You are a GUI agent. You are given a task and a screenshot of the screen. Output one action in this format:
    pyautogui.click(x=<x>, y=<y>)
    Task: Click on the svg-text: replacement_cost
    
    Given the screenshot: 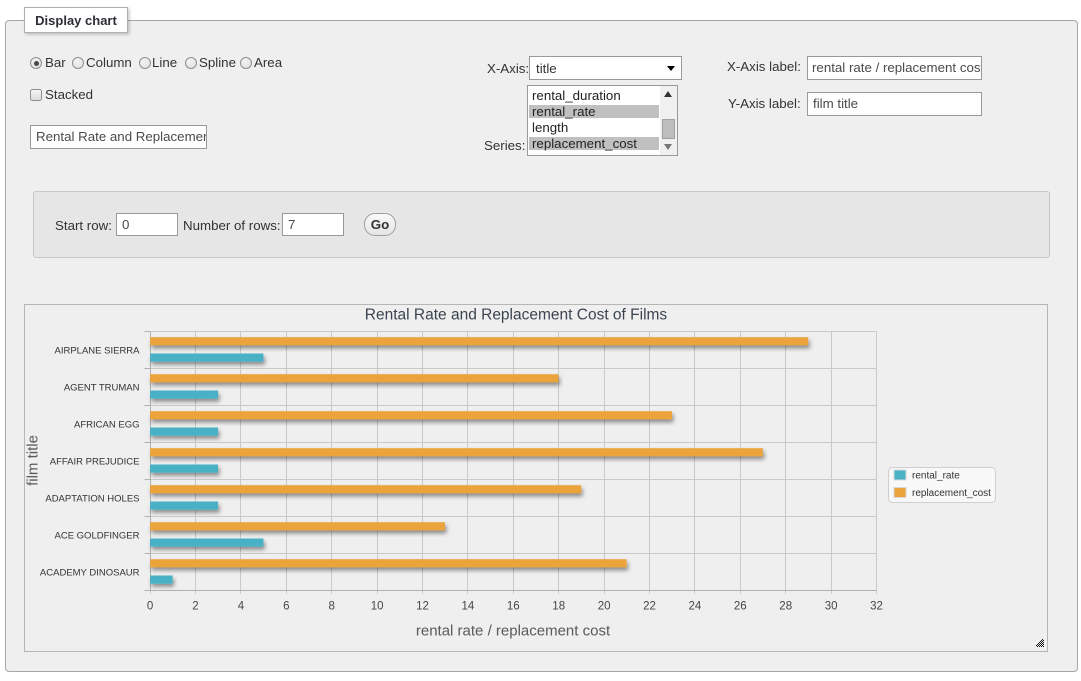 What is the action you would take?
    pyautogui.click(x=951, y=493)
    